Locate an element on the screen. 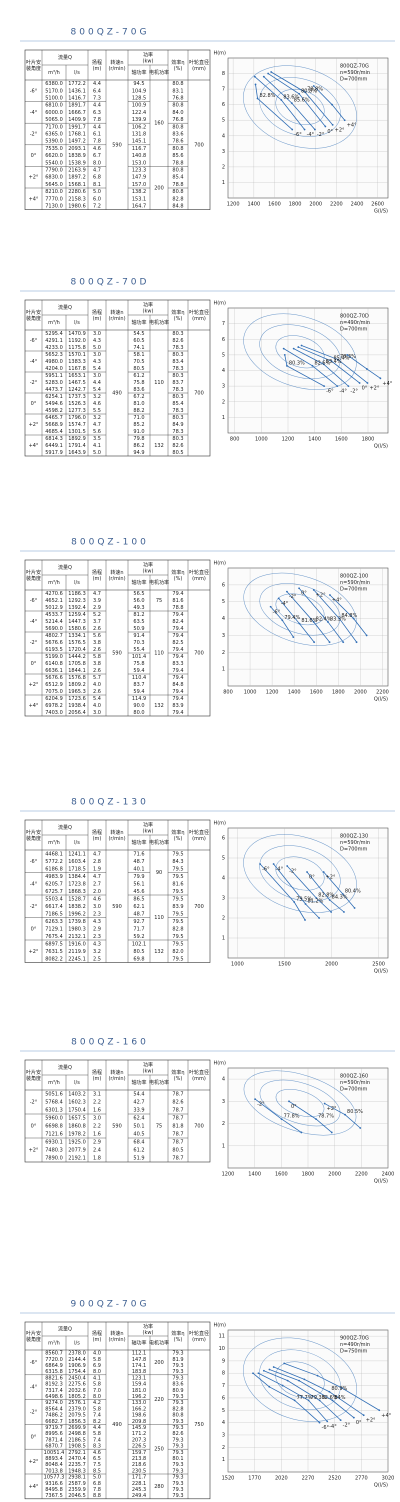 The height and width of the screenshot is (1502, 400). table-cell: 4.1 is located at coordinates (97, 1378).